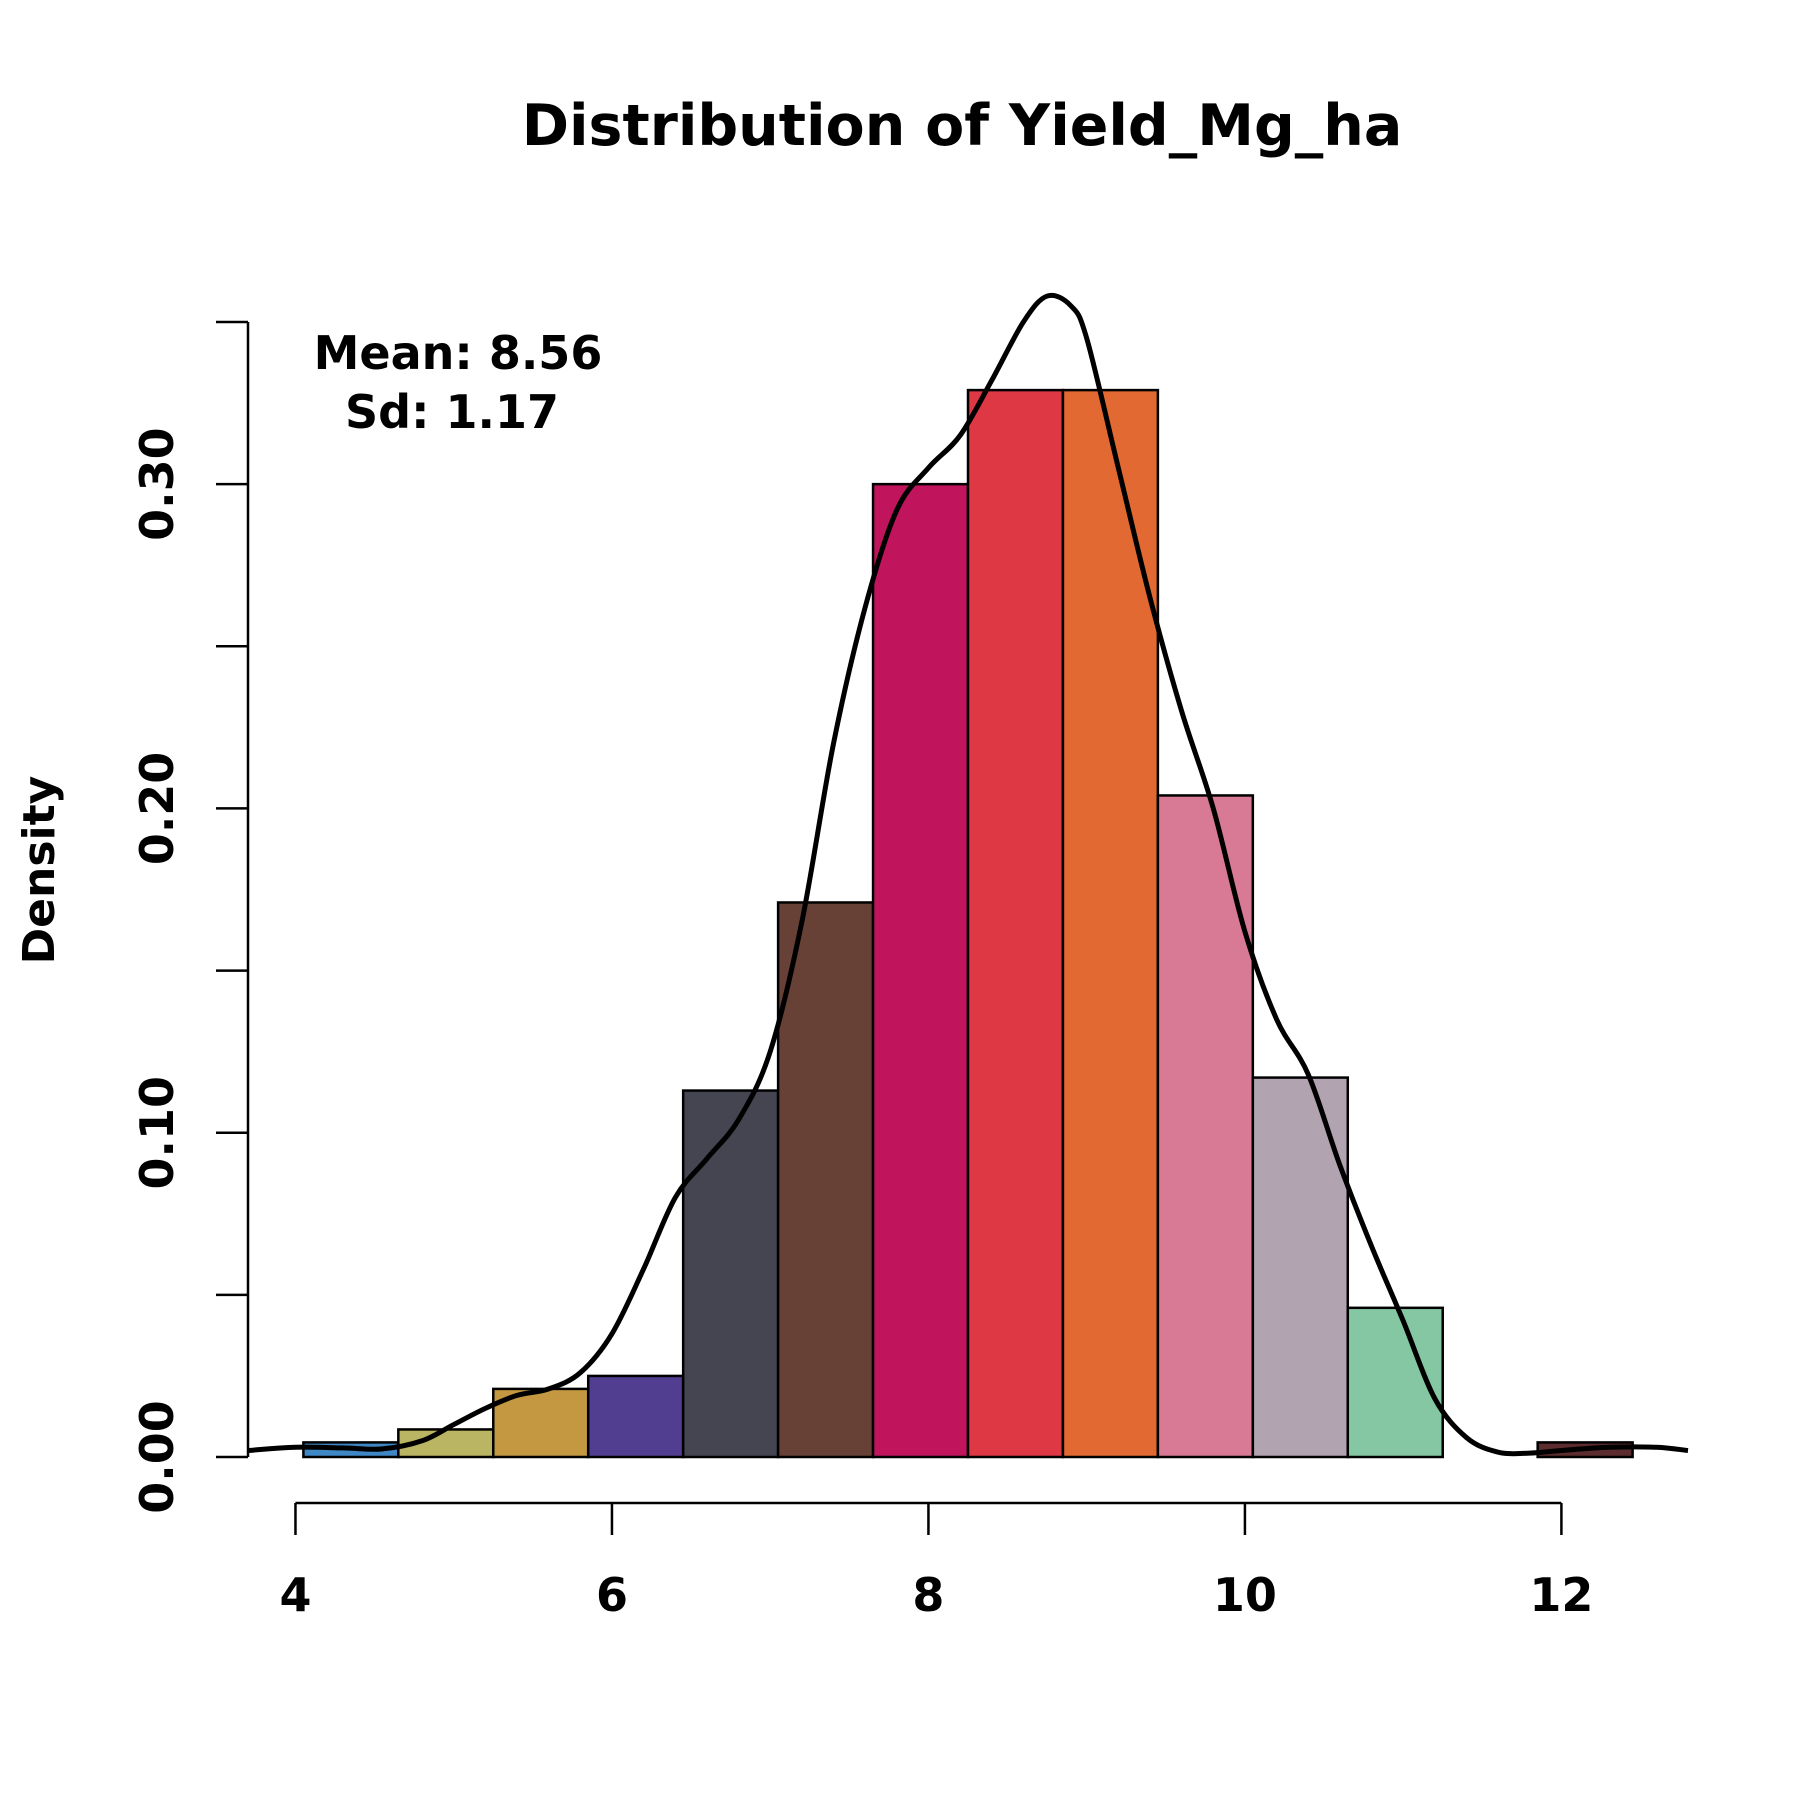 The height and width of the screenshot is (1800, 1800). Describe the element at coordinates (190, 917) in the screenshot. I see `y-axis: 0.00 0.10 0.20 0.30` at that location.